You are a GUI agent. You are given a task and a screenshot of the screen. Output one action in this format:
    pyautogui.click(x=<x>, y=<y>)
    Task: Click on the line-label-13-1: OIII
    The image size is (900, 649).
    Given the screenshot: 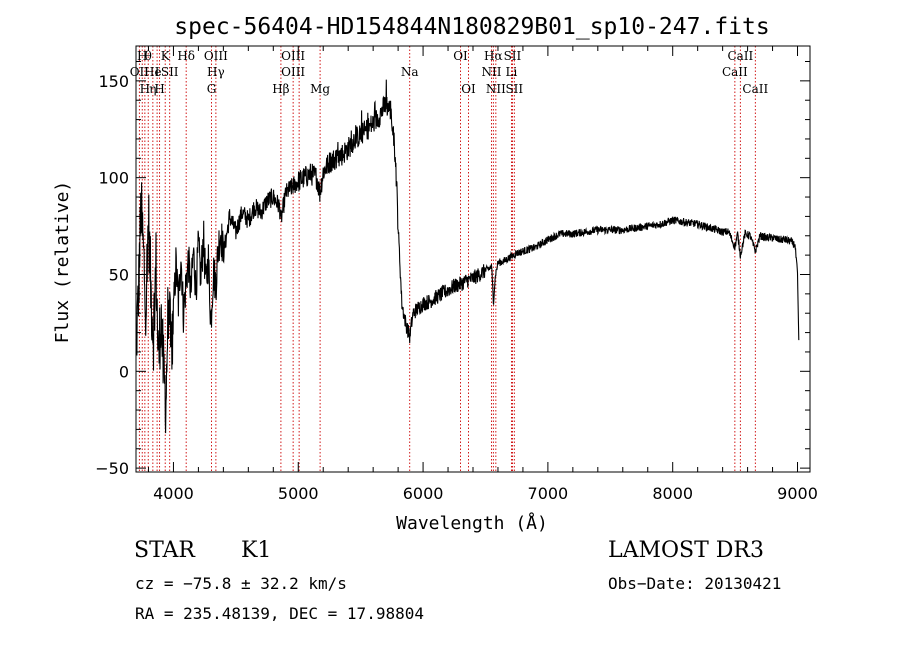 What is the action you would take?
    pyautogui.click(x=293, y=72)
    